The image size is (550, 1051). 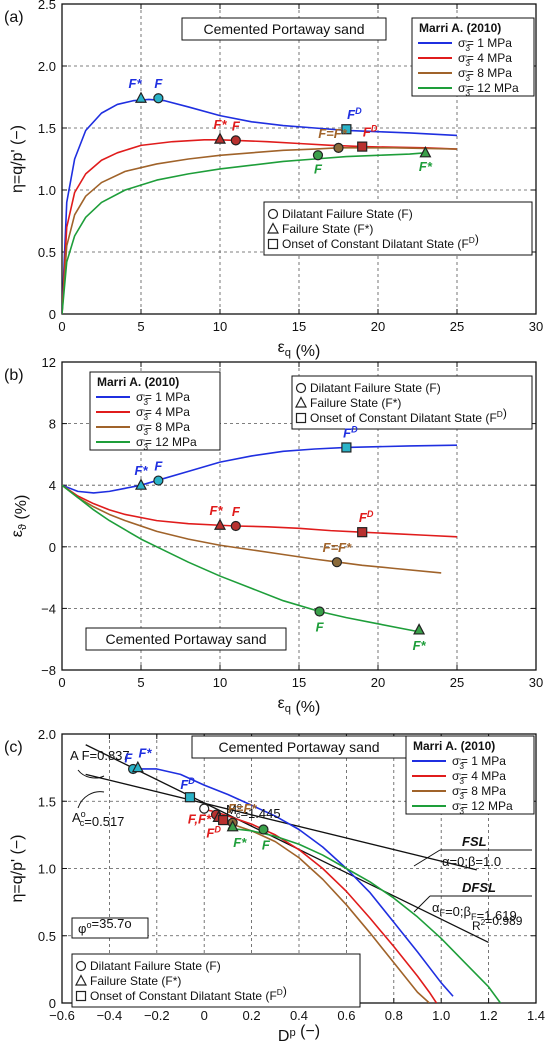 What do you see at coordinates (91, 800) in the screenshot?
I see `ac-arrow` at bounding box center [91, 800].